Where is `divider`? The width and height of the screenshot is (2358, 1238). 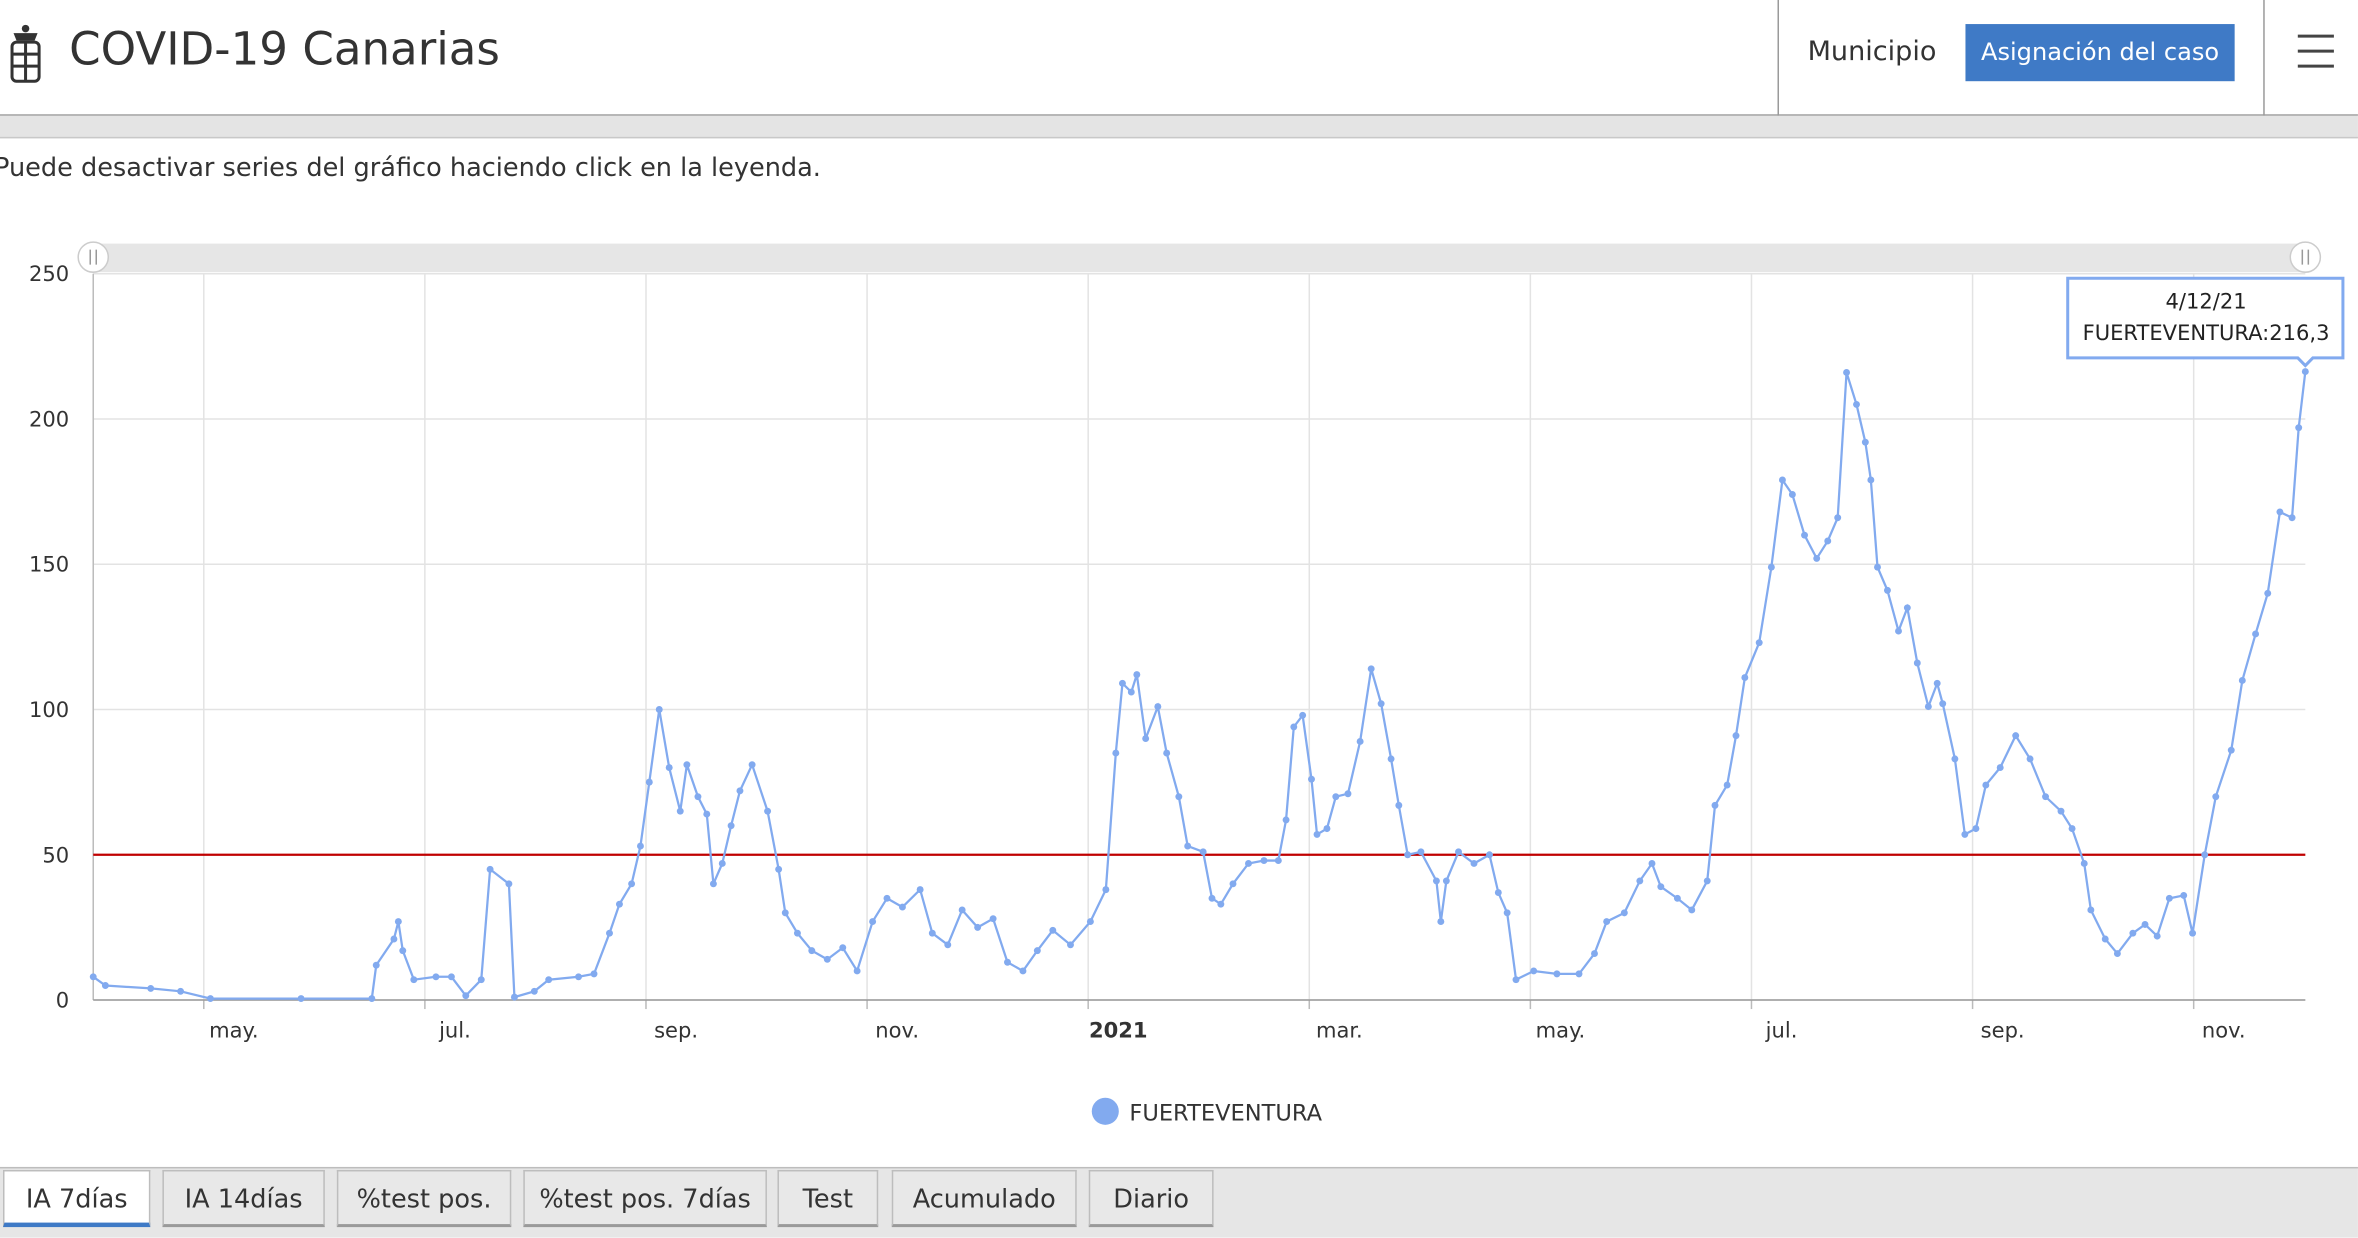 divider is located at coordinates (2264, 58).